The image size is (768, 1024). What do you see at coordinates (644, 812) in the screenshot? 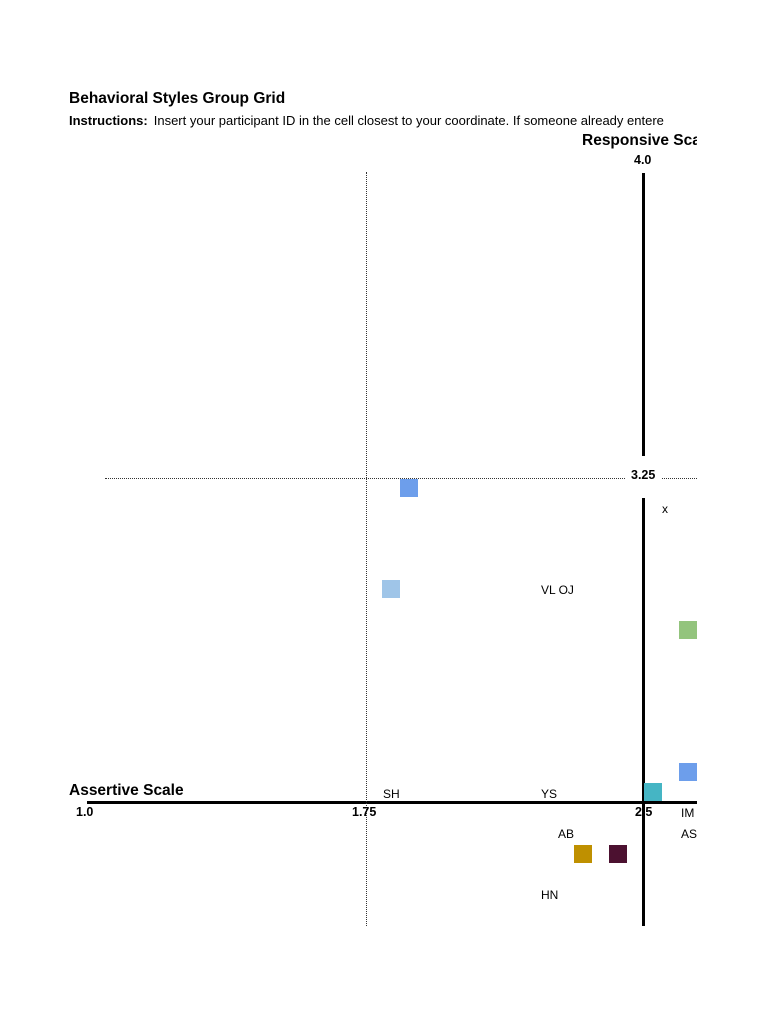
I see `x-tick-label: 2.5` at bounding box center [644, 812].